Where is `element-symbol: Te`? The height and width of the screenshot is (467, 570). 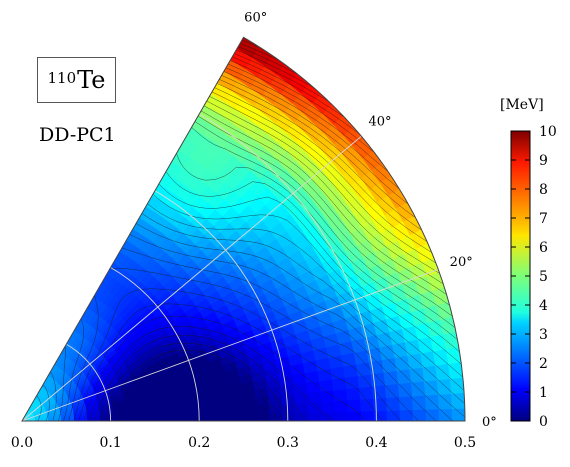 element-symbol: Te is located at coordinates (91, 80).